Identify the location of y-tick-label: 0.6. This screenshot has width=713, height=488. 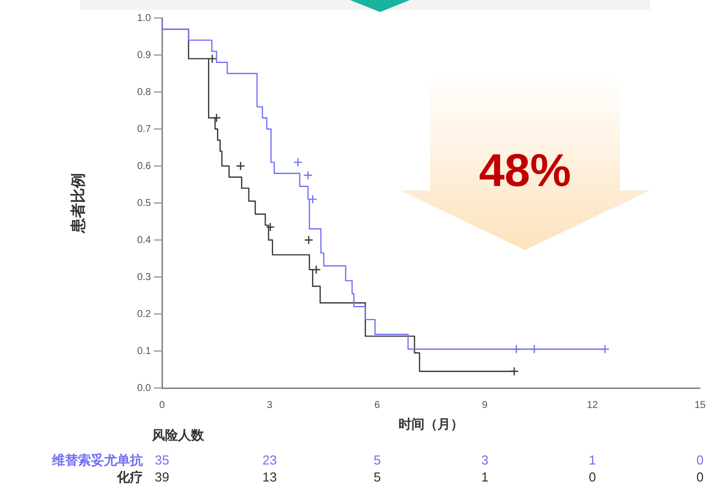
(144, 166).